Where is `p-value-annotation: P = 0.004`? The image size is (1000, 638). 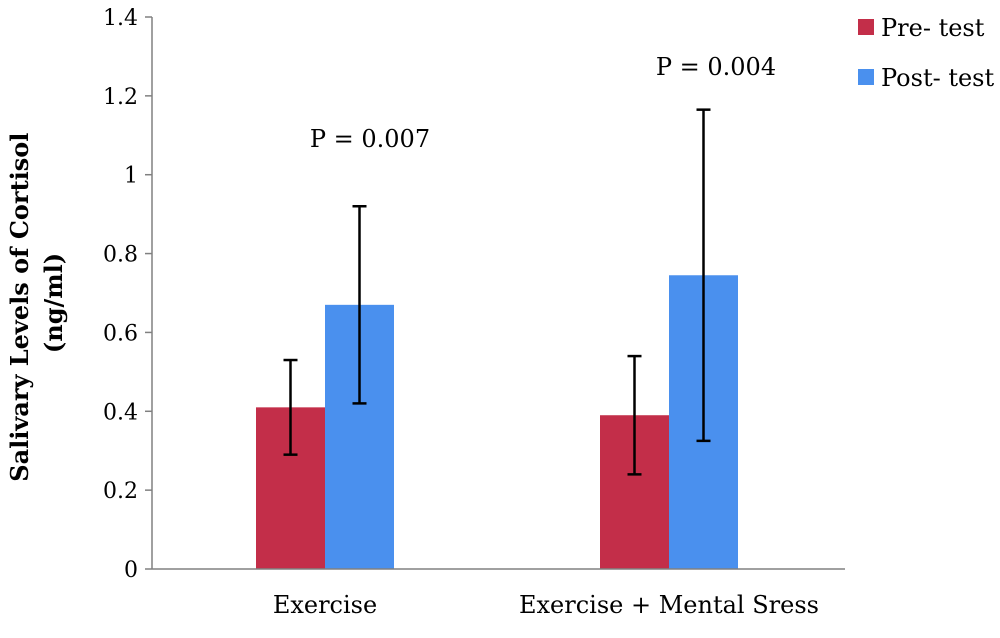 p-value-annotation: P = 0.004 is located at coordinates (716, 67).